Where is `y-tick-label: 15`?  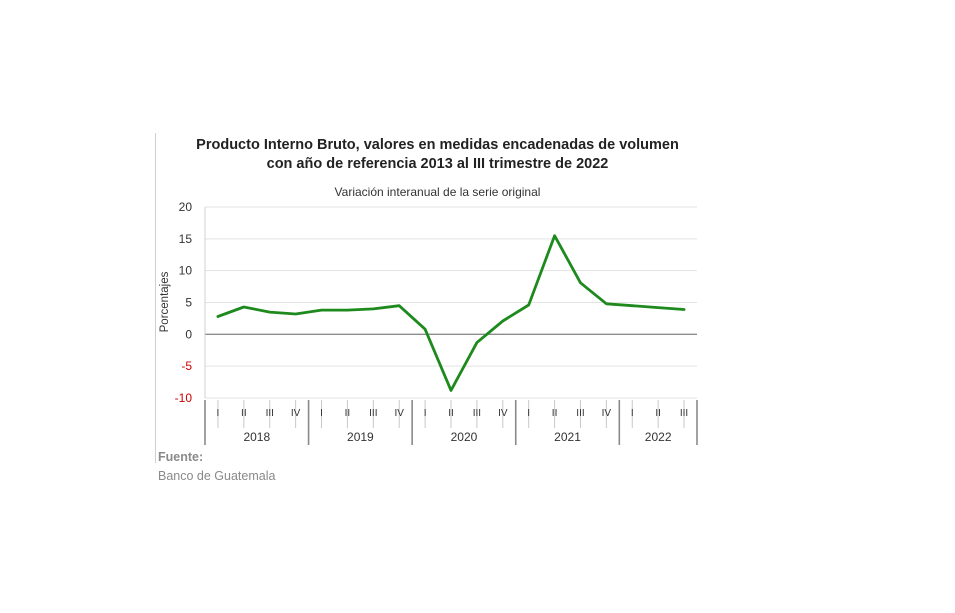
y-tick-label: 15 is located at coordinates (186, 239).